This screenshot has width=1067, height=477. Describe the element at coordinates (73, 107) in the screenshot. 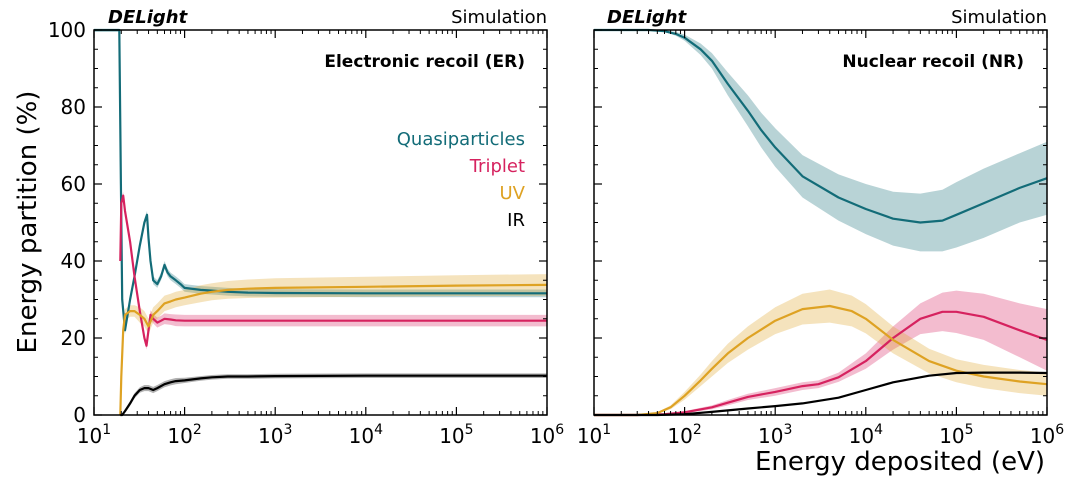

I see `er-ytick-label: 80` at that location.